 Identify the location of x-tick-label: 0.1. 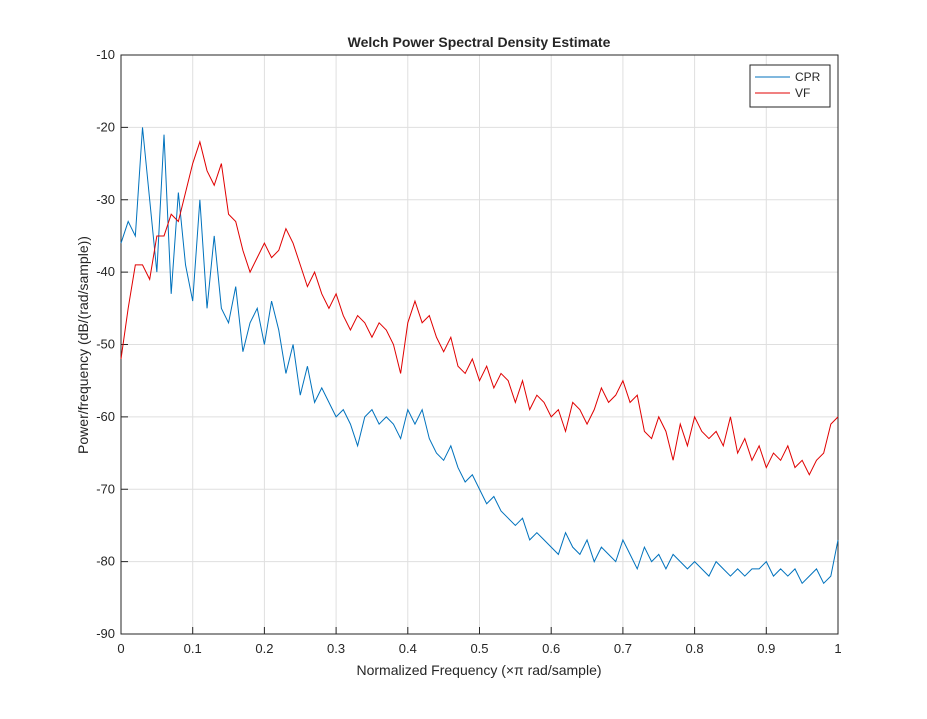
(193, 648).